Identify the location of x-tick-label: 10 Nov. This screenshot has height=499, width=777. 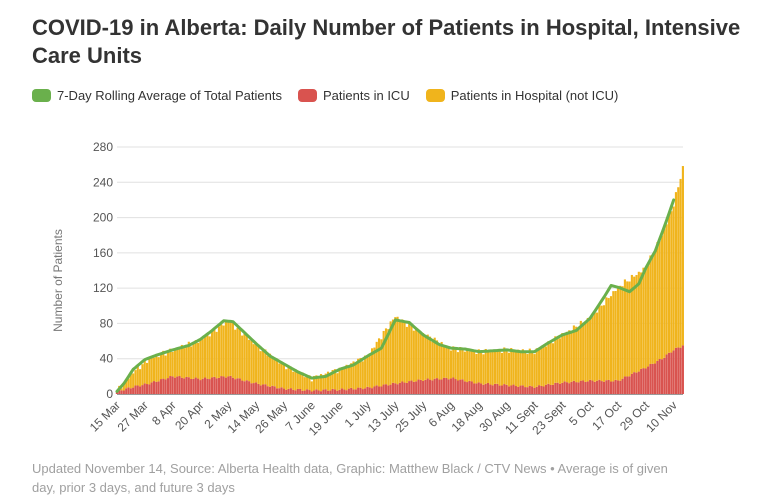
(661, 416).